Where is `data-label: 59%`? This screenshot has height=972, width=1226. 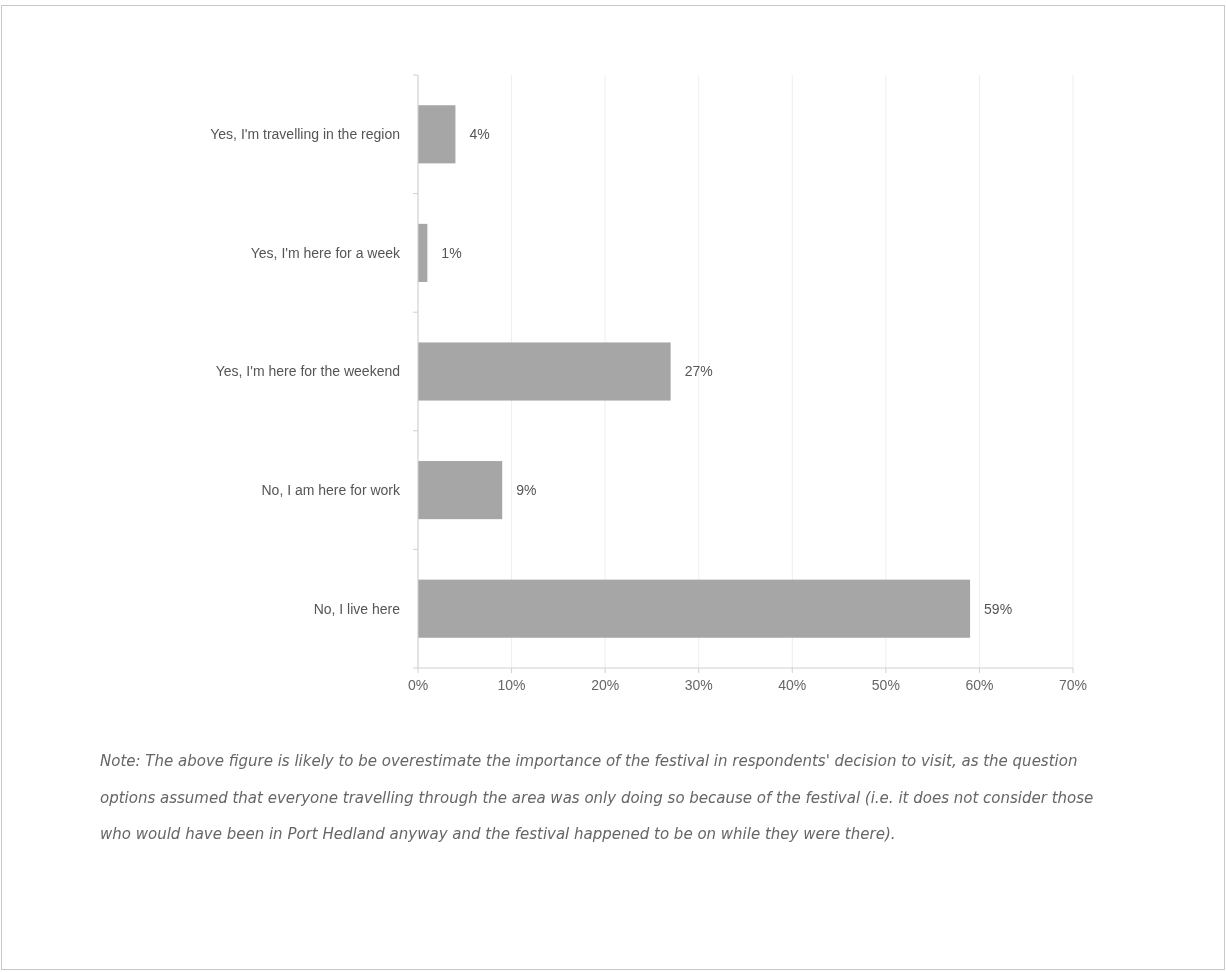
data-label: 59% is located at coordinates (998, 608).